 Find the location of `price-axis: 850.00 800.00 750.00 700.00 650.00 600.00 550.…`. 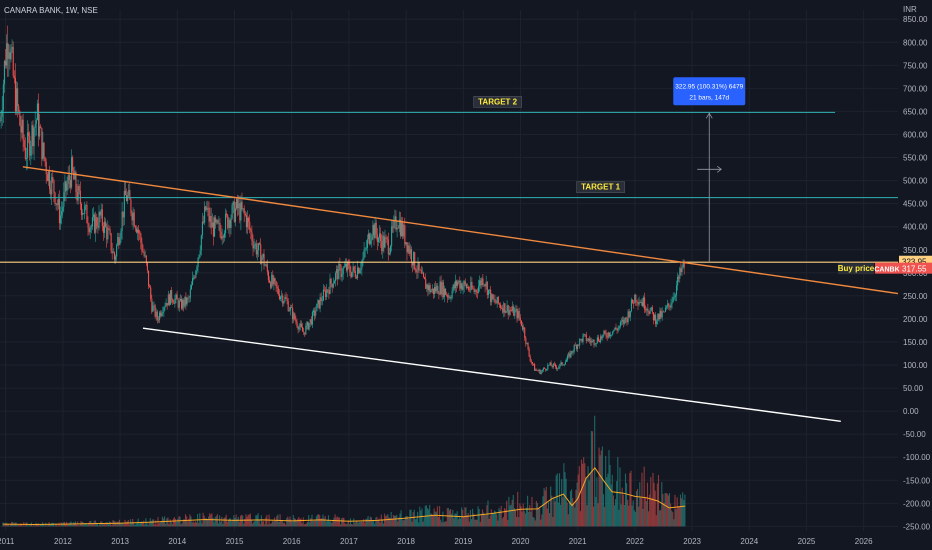

price-axis: 850.00 800.00 750.00 700.00 650.00 600.00 550.… is located at coordinates (903, 273).